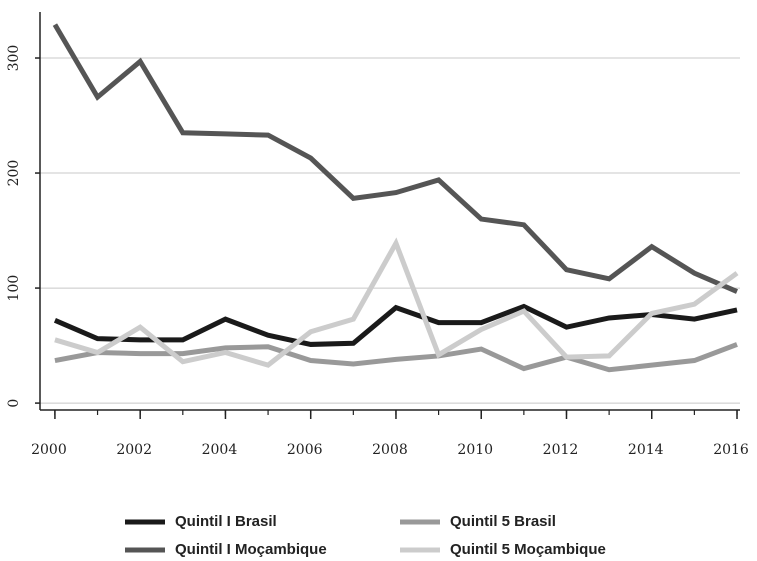 This screenshot has width=757, height=561. Describe the element at coordinates (14, 58) in the screenshot. I see `y-tick-label: 300` at that location.